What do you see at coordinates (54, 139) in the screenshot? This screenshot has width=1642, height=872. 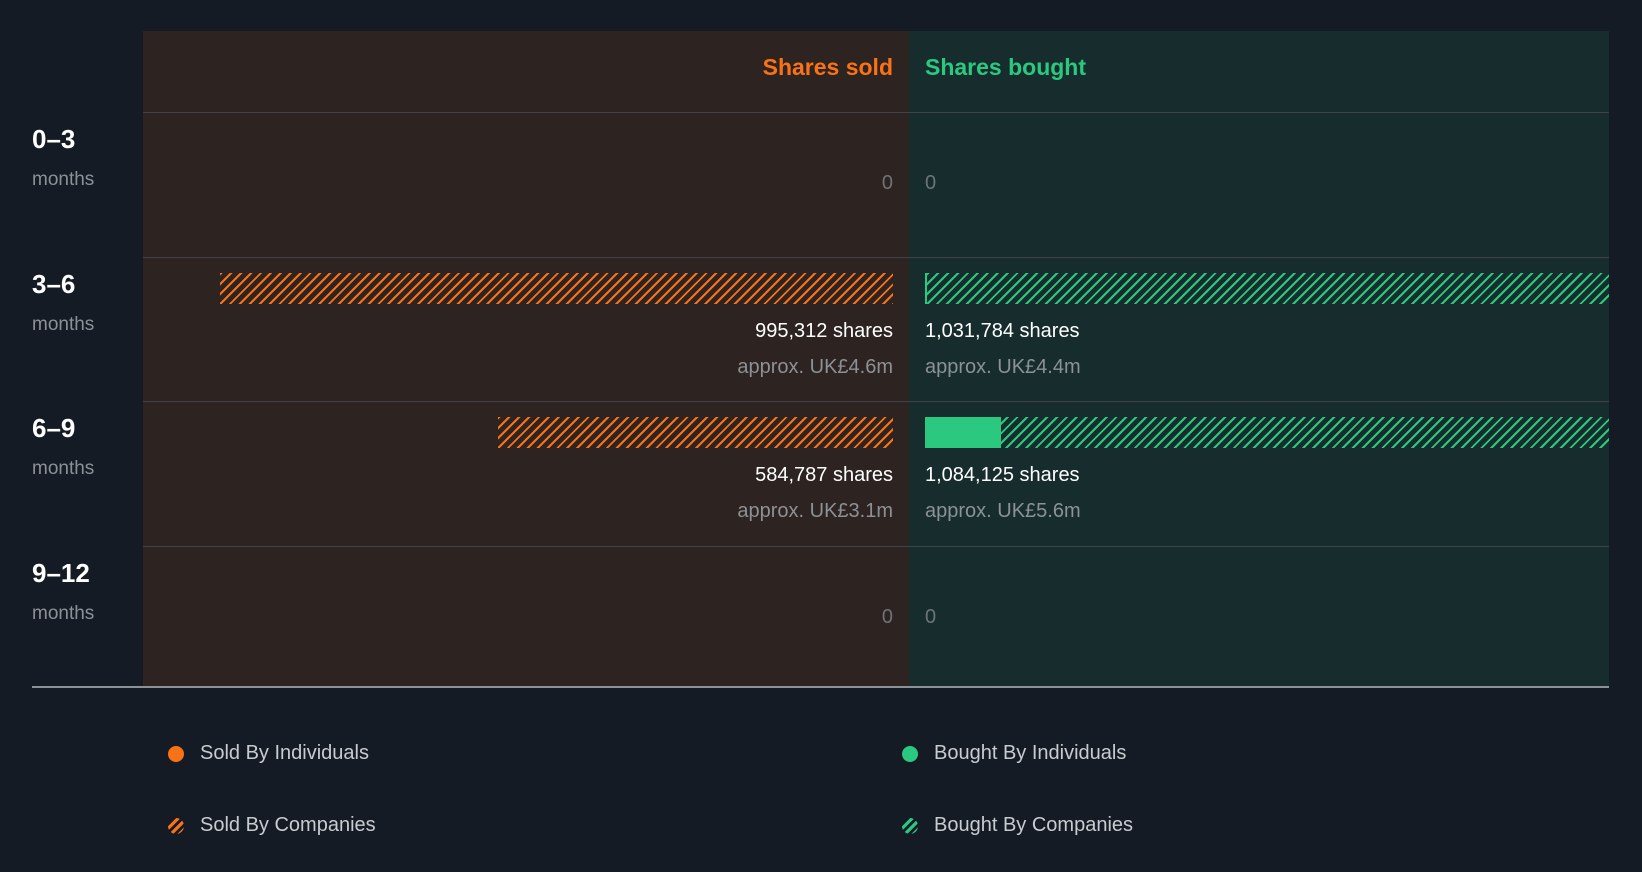 I see `period-label: 0–3` at bounding box center [54, 139].